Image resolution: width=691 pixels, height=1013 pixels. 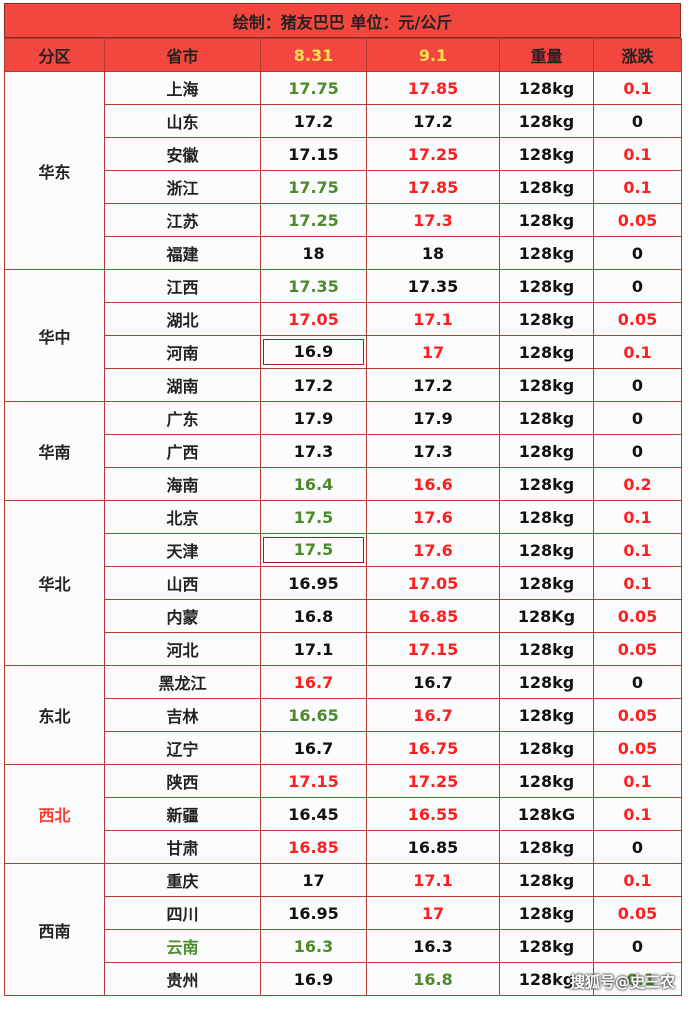 I want to click on province-cell: 河南, so click(x=182, y=352).